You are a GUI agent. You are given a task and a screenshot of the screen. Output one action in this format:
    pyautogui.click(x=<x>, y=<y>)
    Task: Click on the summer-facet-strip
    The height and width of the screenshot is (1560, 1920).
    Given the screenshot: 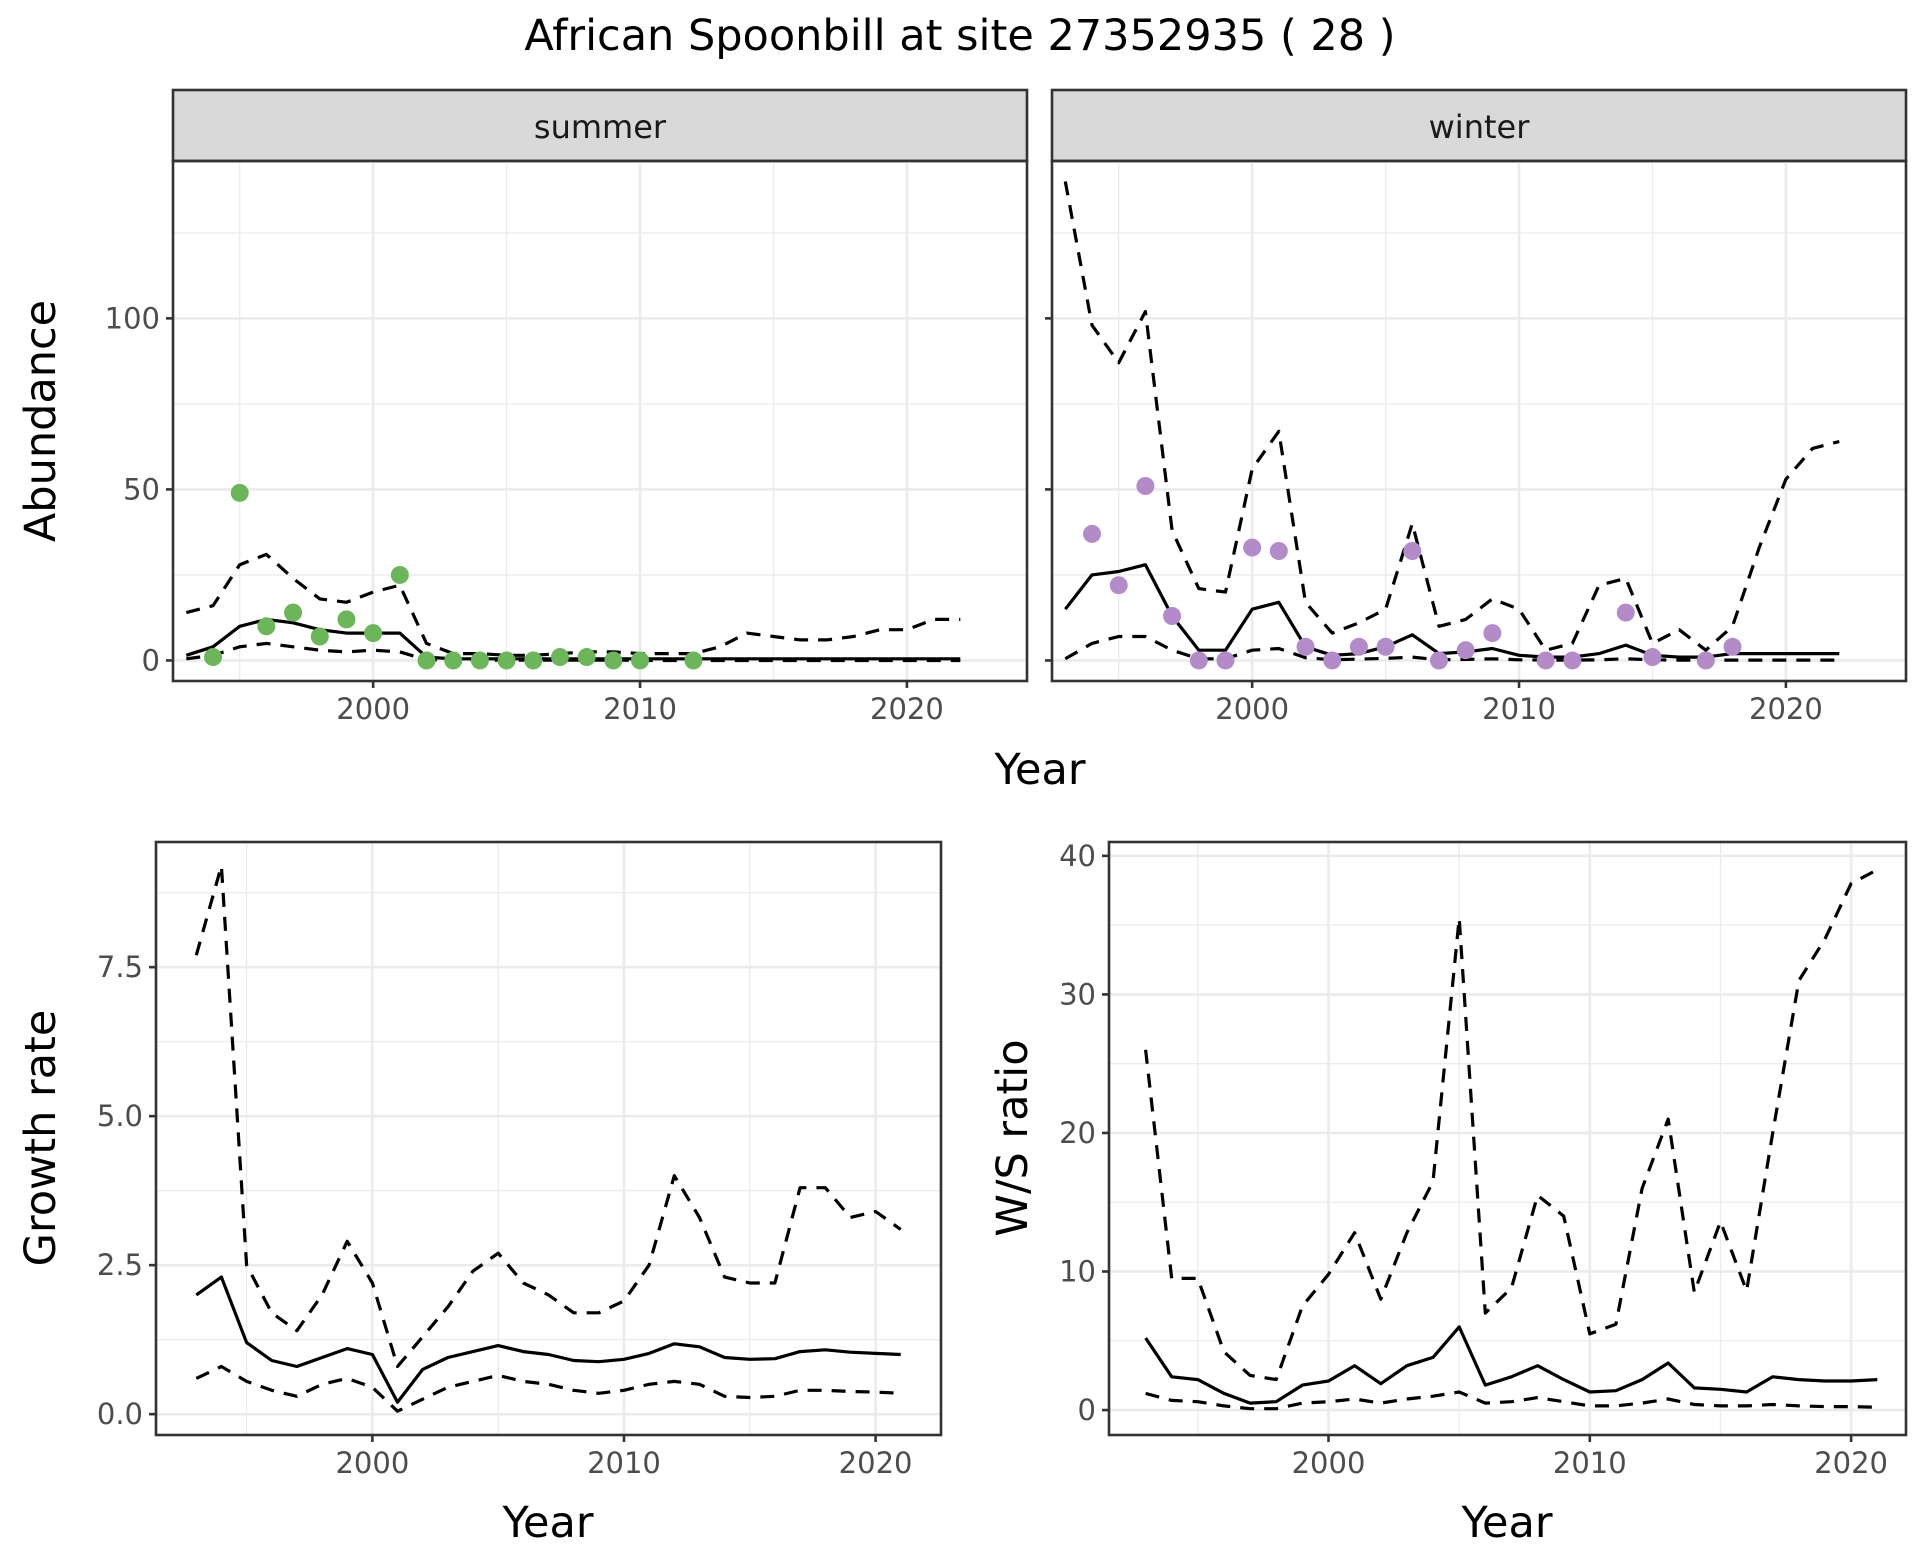 What is the action you would take?
    pyautogui.click(x=600, y=125)
    